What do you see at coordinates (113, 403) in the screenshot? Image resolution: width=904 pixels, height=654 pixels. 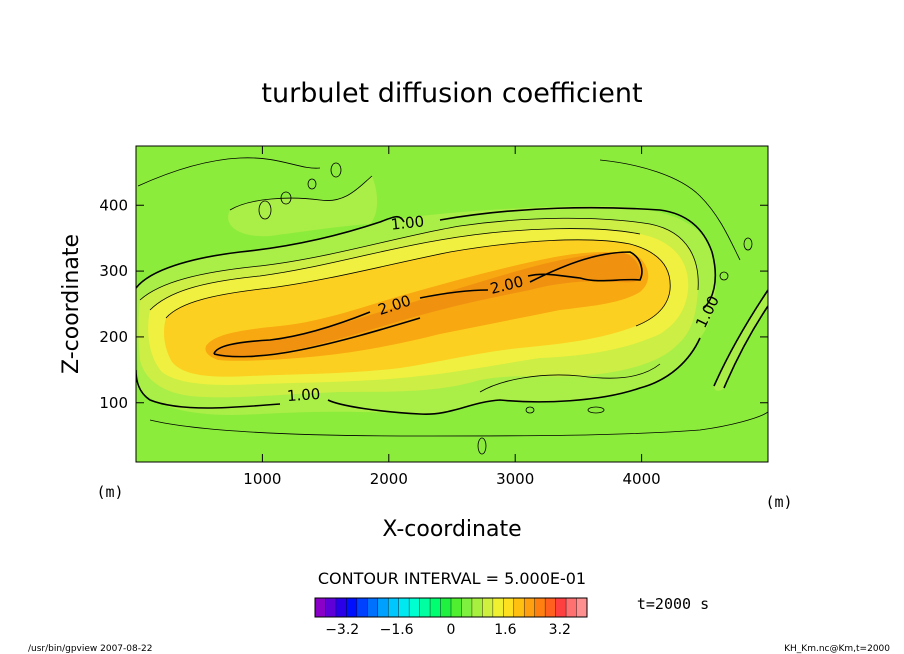 I see `y-tick-label: 100` at bounding box center [113, 403].